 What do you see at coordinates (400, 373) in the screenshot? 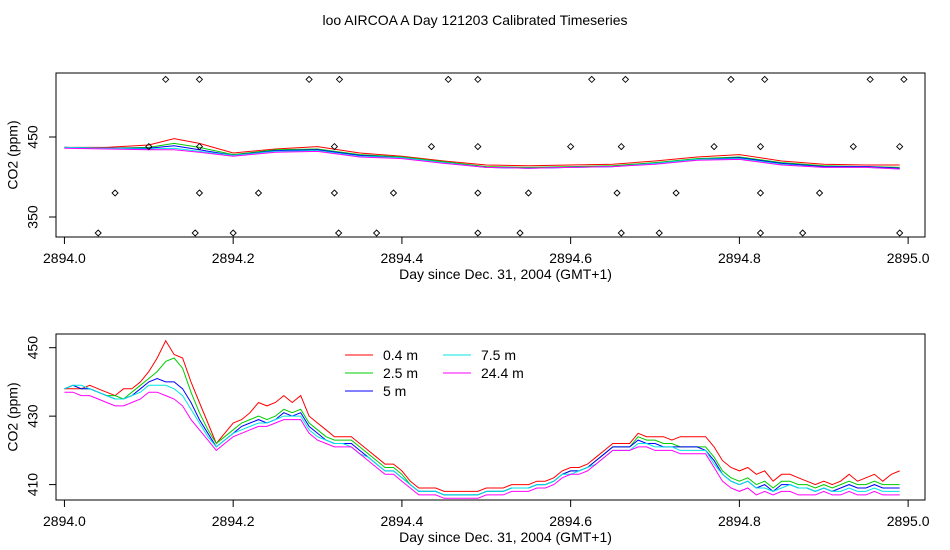
I see `legend-label: 2.5 m` at bounding box center [400, 373].